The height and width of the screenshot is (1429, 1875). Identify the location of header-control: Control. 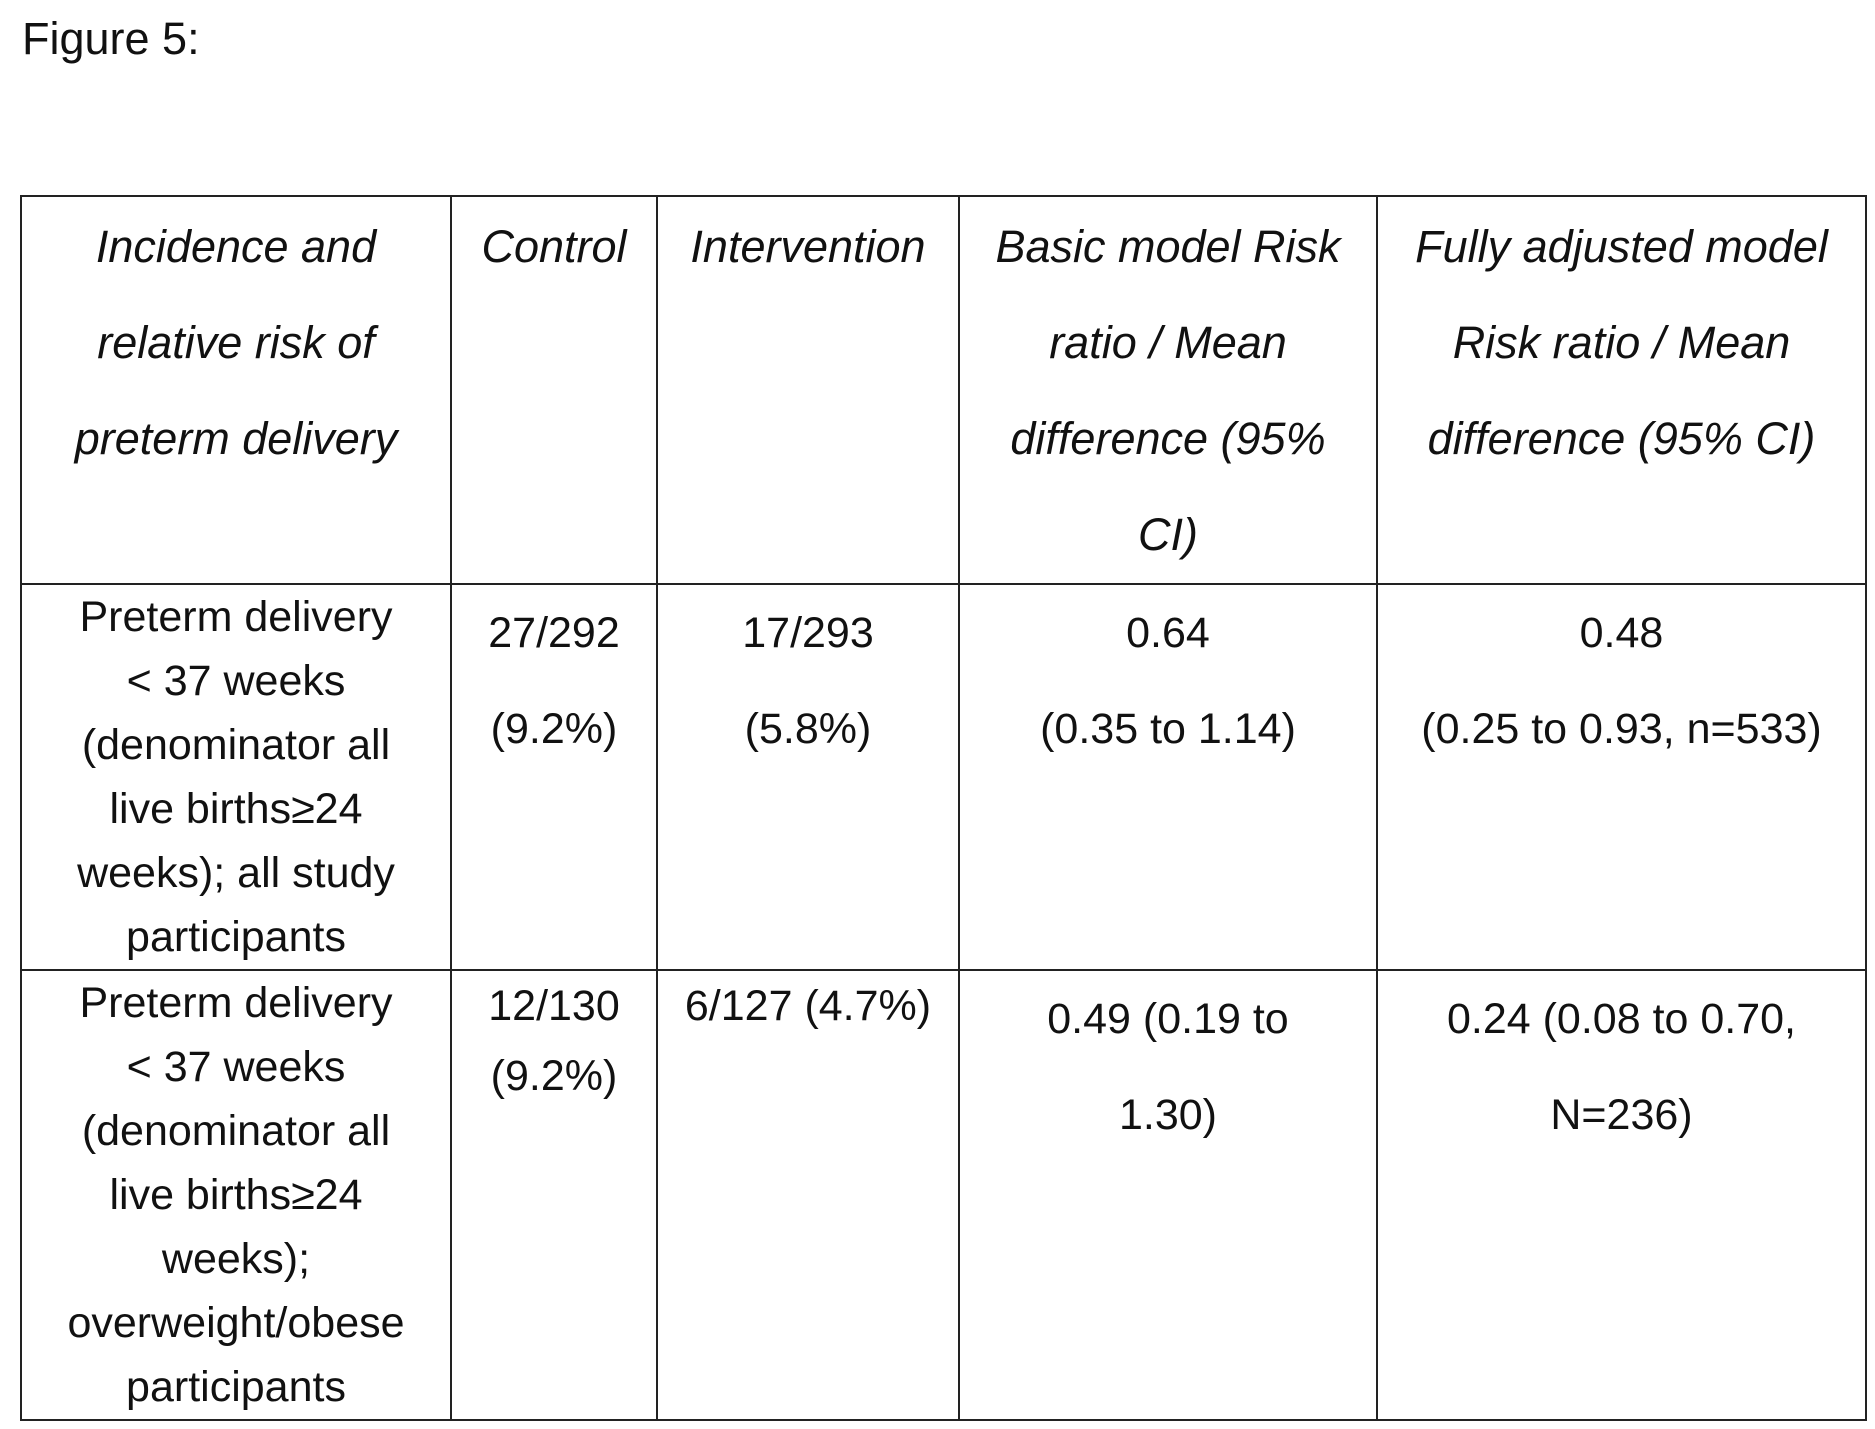
(554, 390).